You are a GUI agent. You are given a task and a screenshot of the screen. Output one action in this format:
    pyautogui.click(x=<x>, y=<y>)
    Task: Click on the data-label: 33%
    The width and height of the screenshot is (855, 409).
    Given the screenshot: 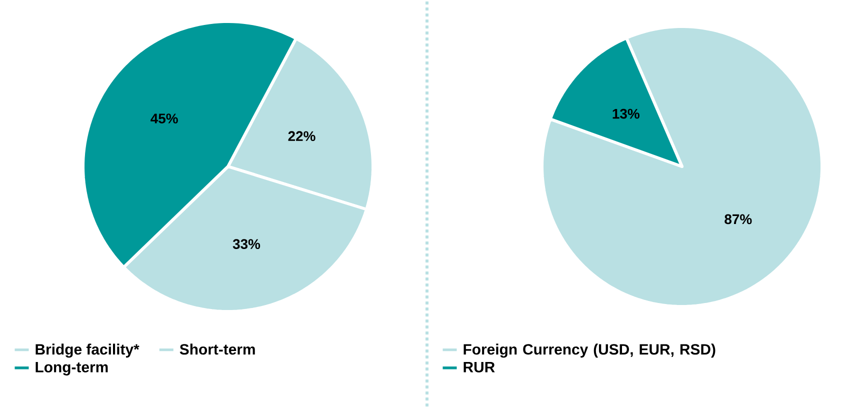 What is the action you would take?
    pyautogui.click(x=246, y=244)
    